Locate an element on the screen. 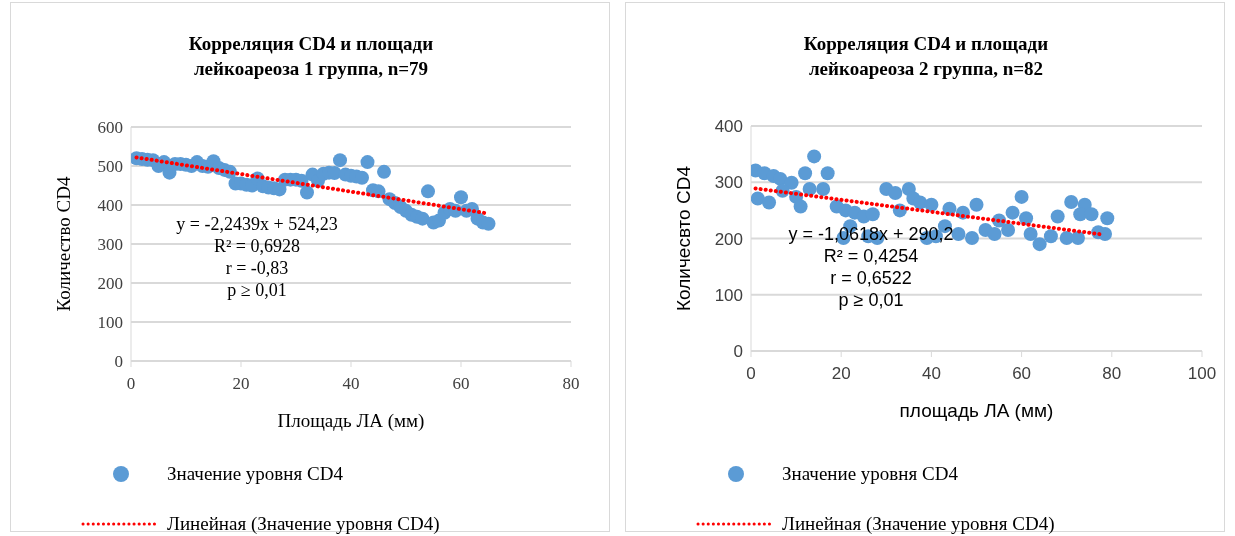 The image size is (1235, 536). y-tick-label: 600 is located at coordinates (110, 128).